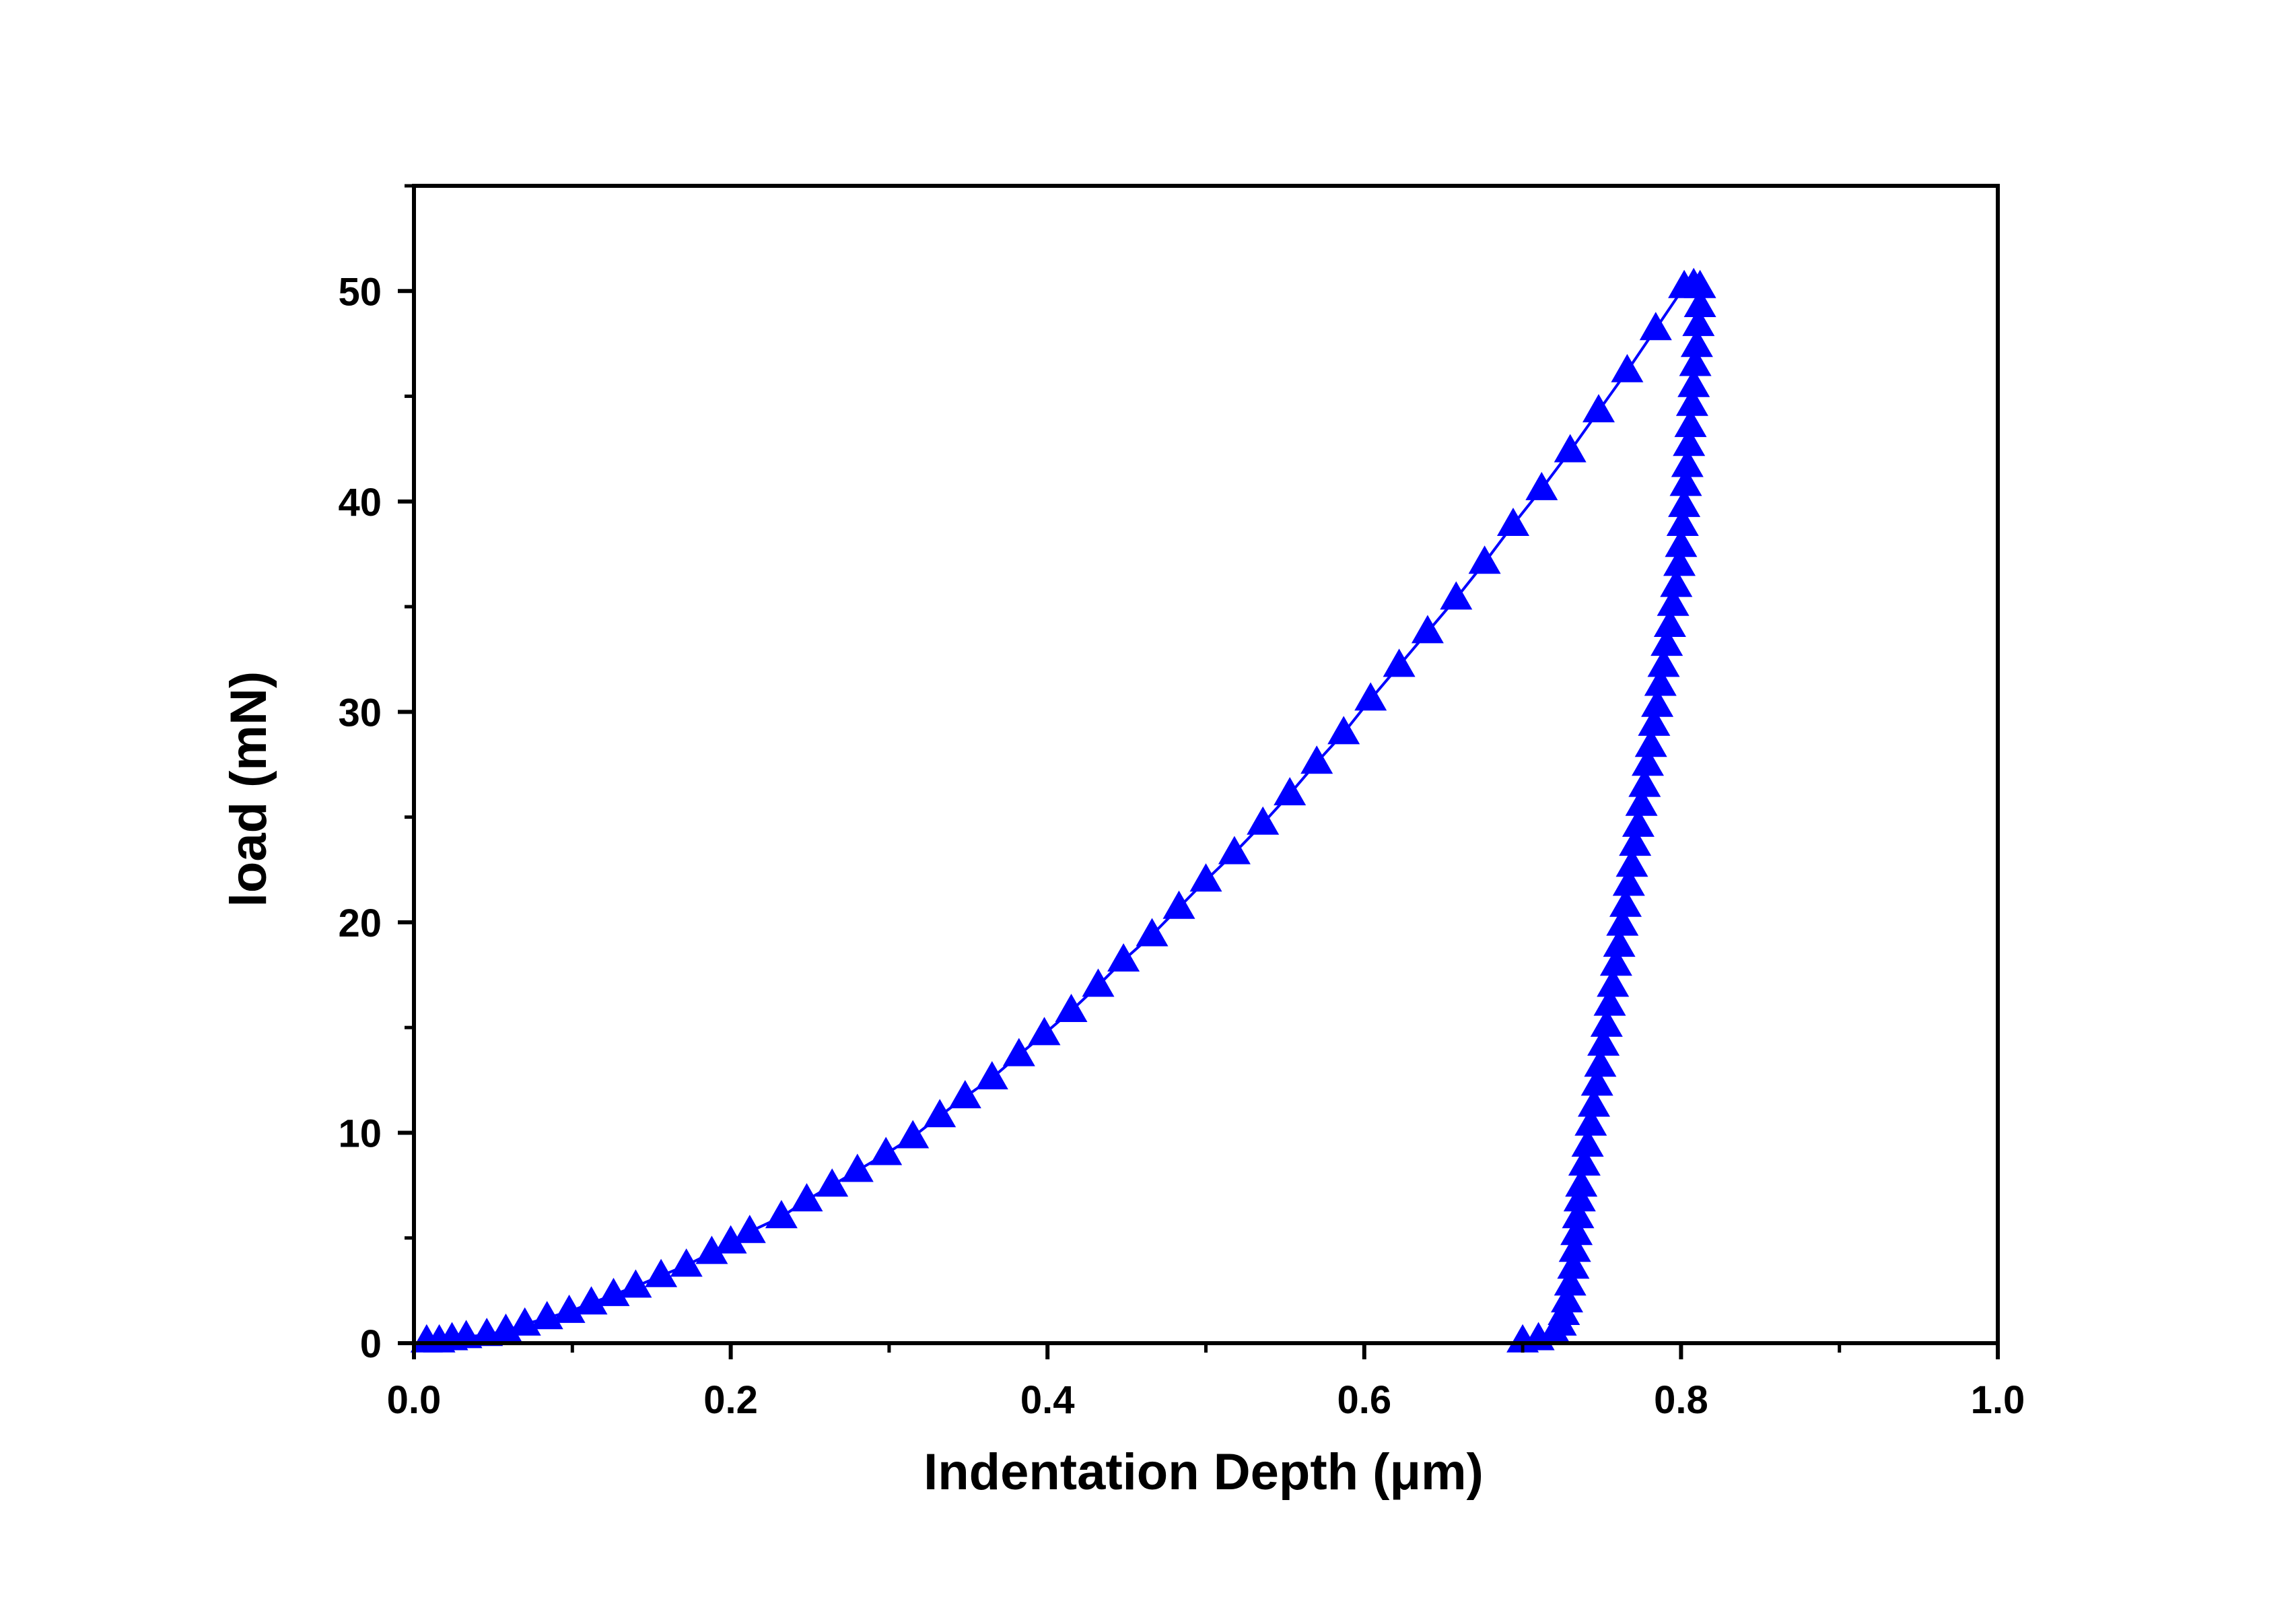 The width and height of the screenshot is (2296, 1597). I want to click on y-axis-title: load (mN), so click(248, 789).